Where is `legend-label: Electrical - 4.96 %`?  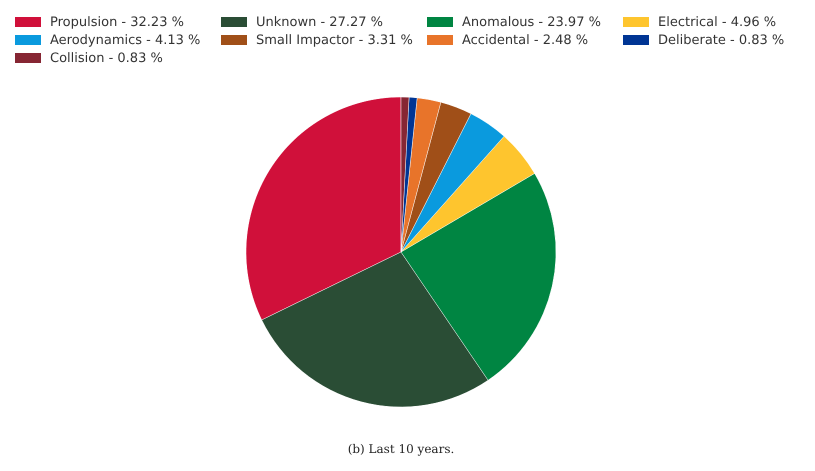 legend-label: Electrical - 4.96 % is located at coordinates (717, 22).